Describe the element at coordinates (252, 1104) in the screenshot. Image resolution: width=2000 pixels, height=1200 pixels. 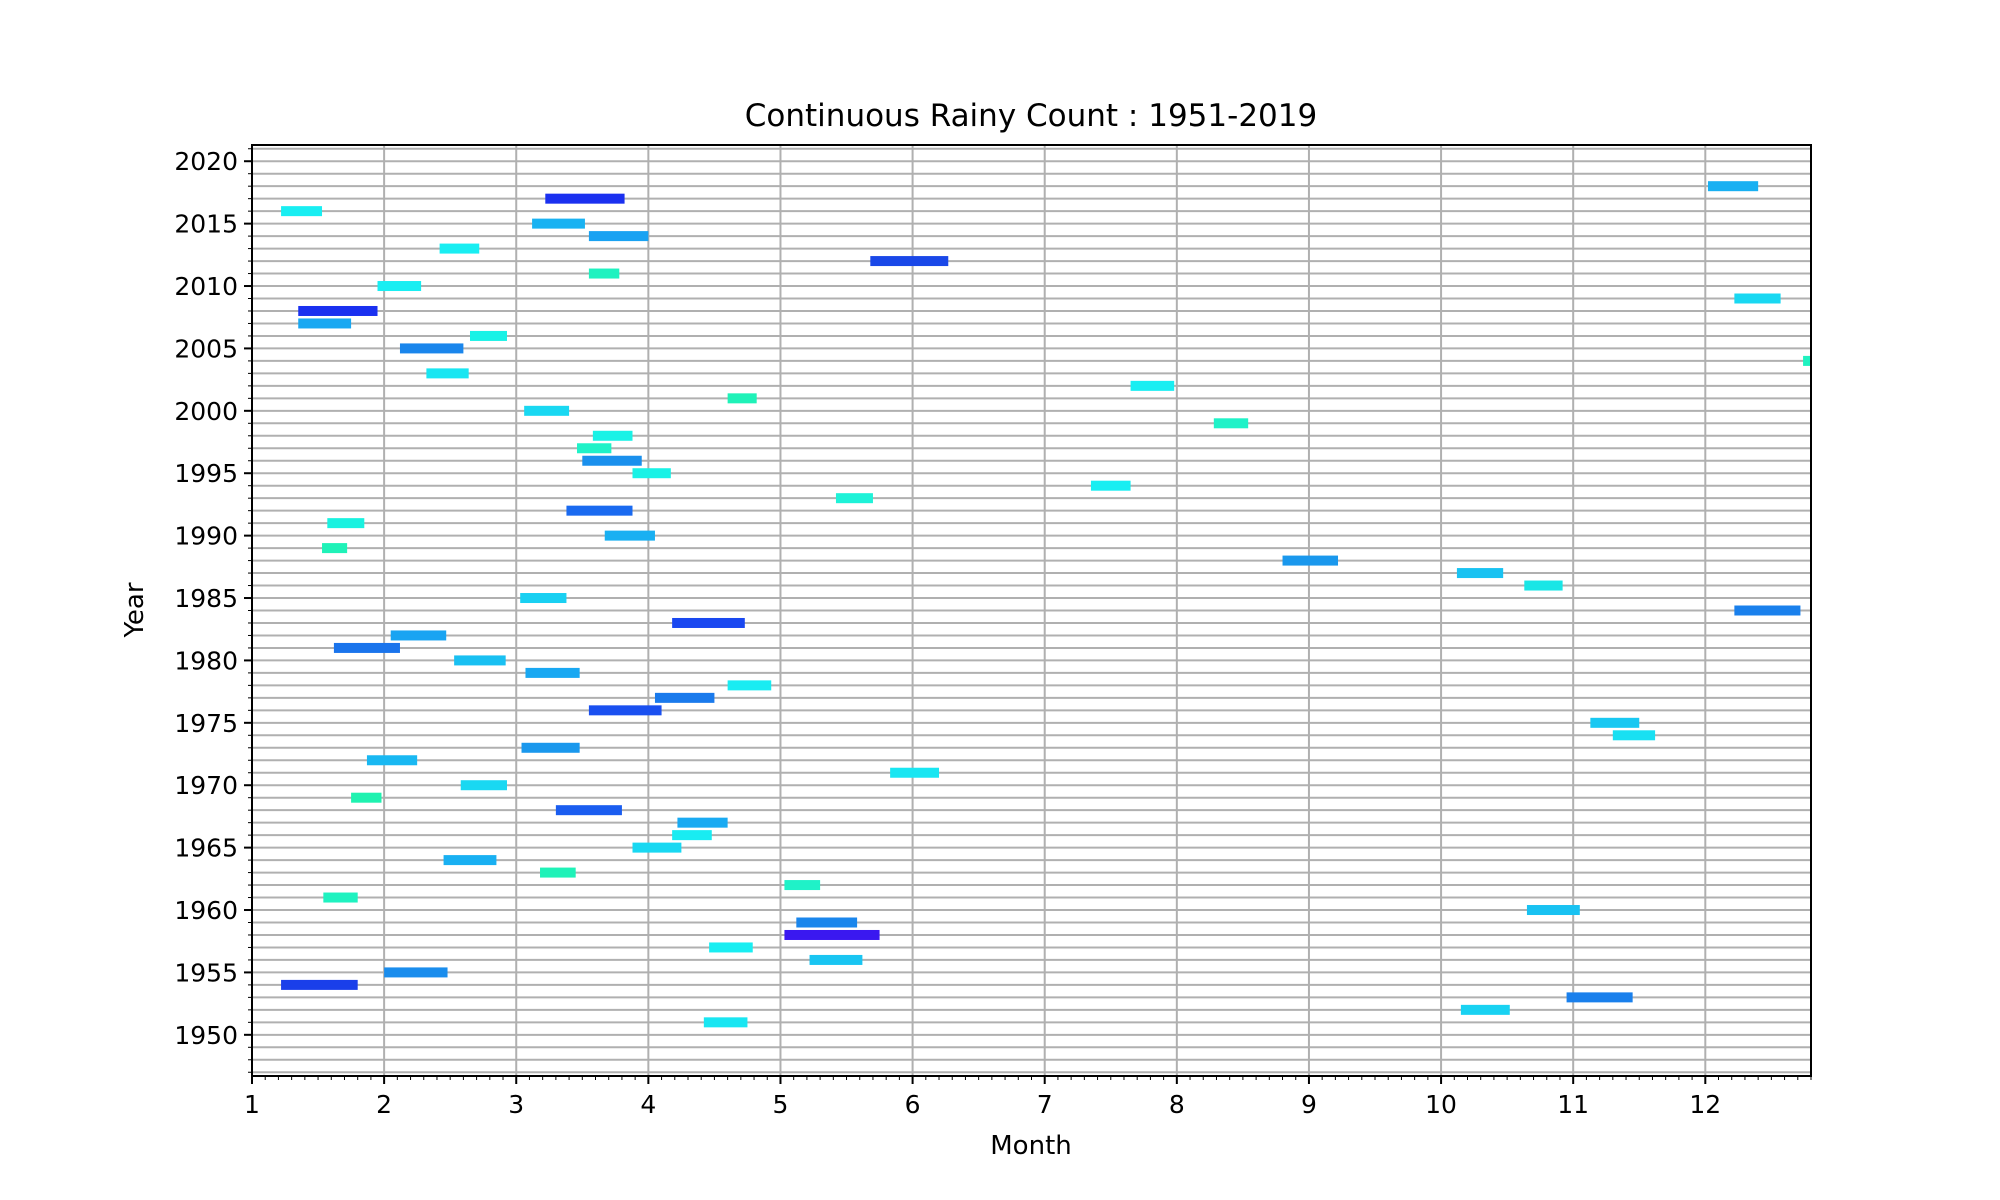
I see `x-tick-label: 1` at that location.